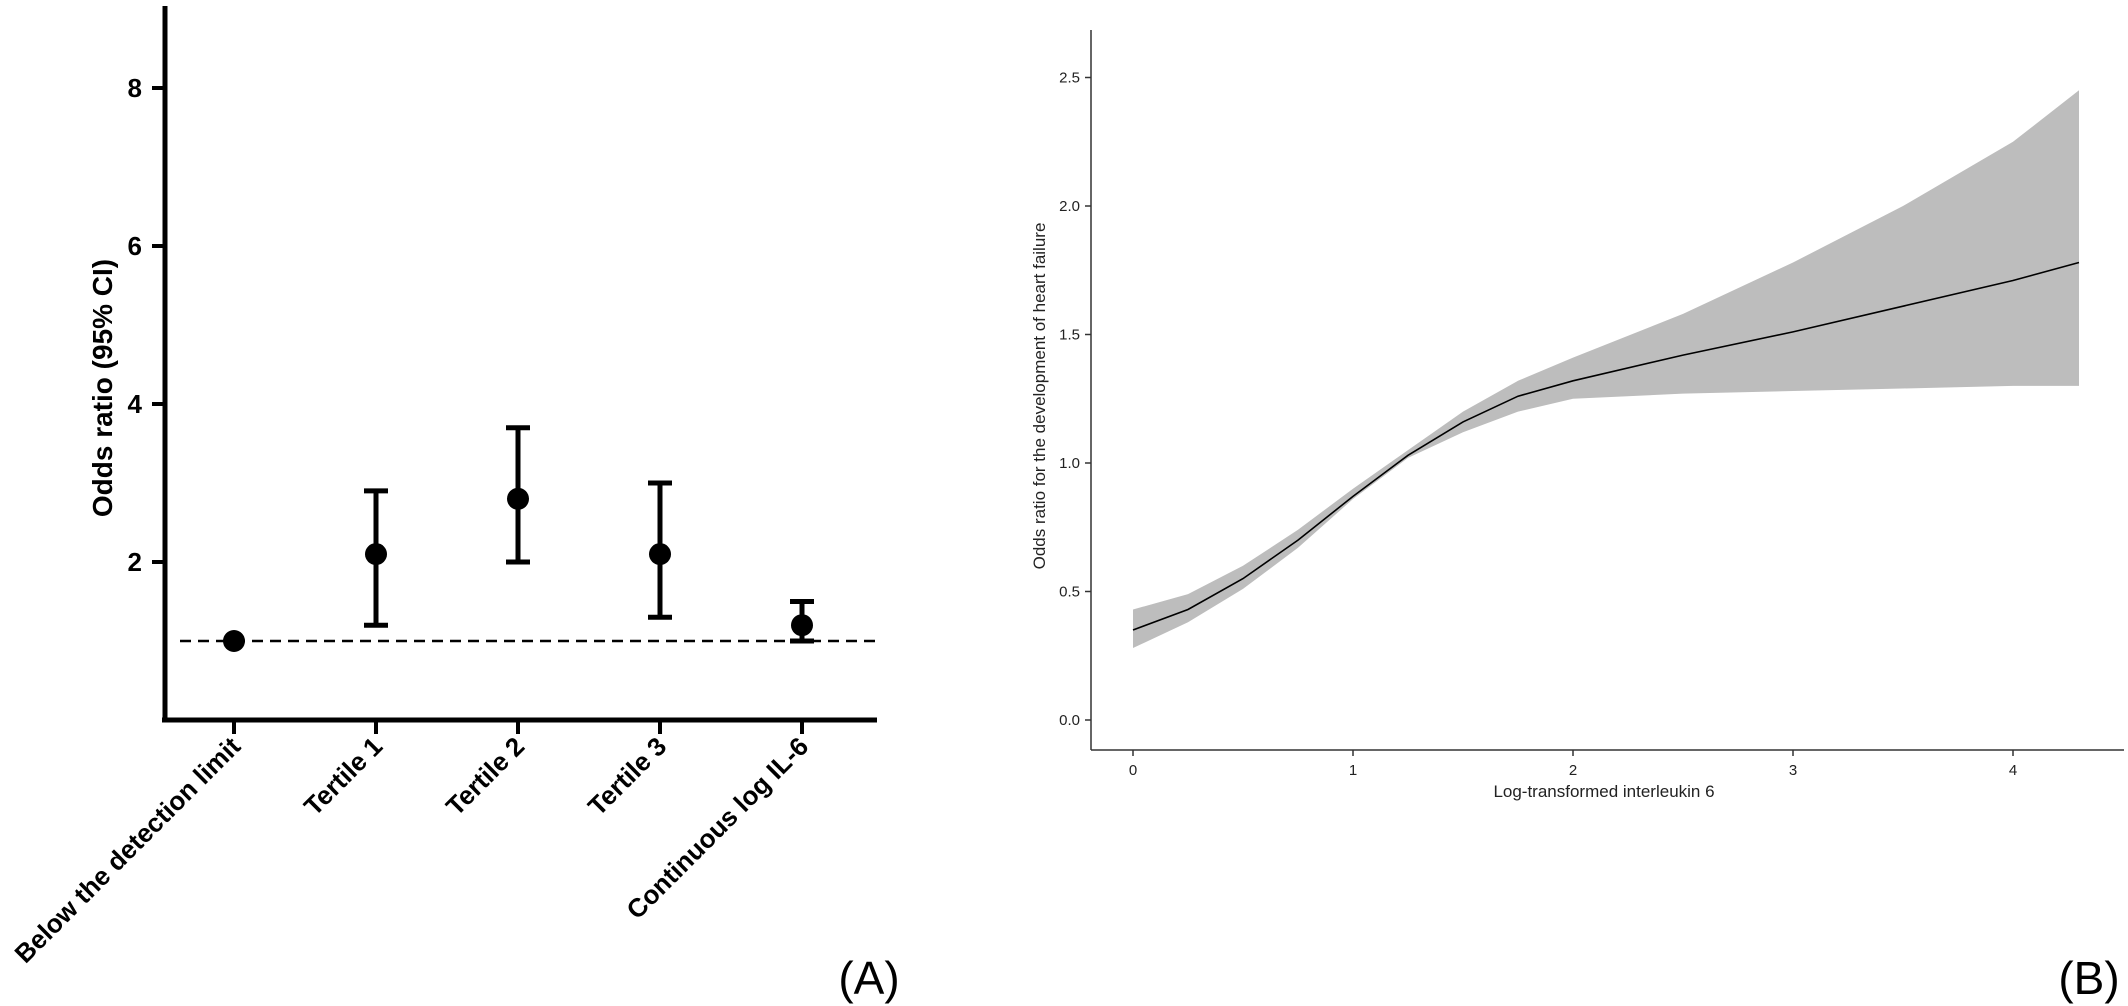 This screenshot has width=2128, height=1006. I want to click on x-tick-label: 0, so click(1133, 770).